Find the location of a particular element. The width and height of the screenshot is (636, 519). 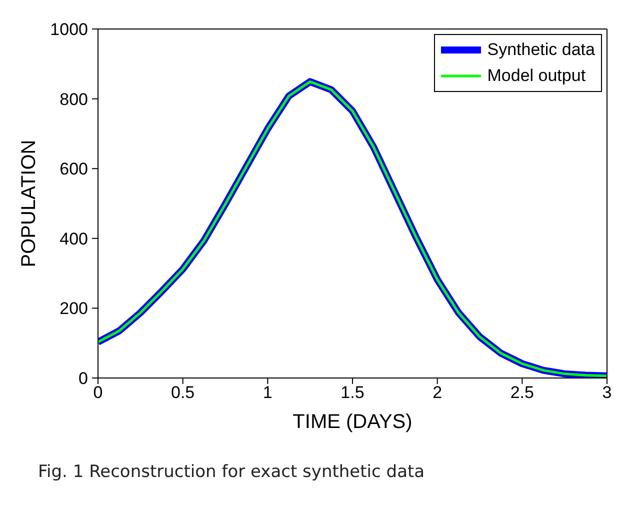

y-axis-title: POPULATION is located at coordinates (29, 204).